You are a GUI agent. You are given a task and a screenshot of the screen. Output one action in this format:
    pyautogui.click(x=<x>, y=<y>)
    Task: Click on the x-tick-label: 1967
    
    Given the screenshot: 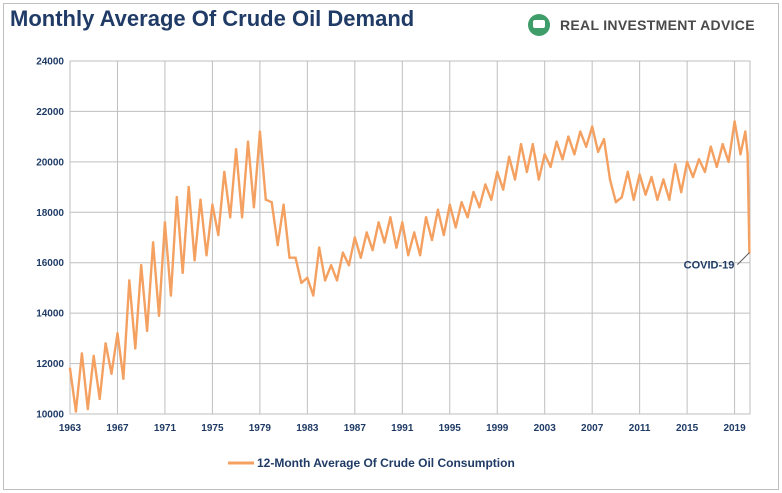 What is the action you would take?
    pyautogui.click(x=117, y=428)
    